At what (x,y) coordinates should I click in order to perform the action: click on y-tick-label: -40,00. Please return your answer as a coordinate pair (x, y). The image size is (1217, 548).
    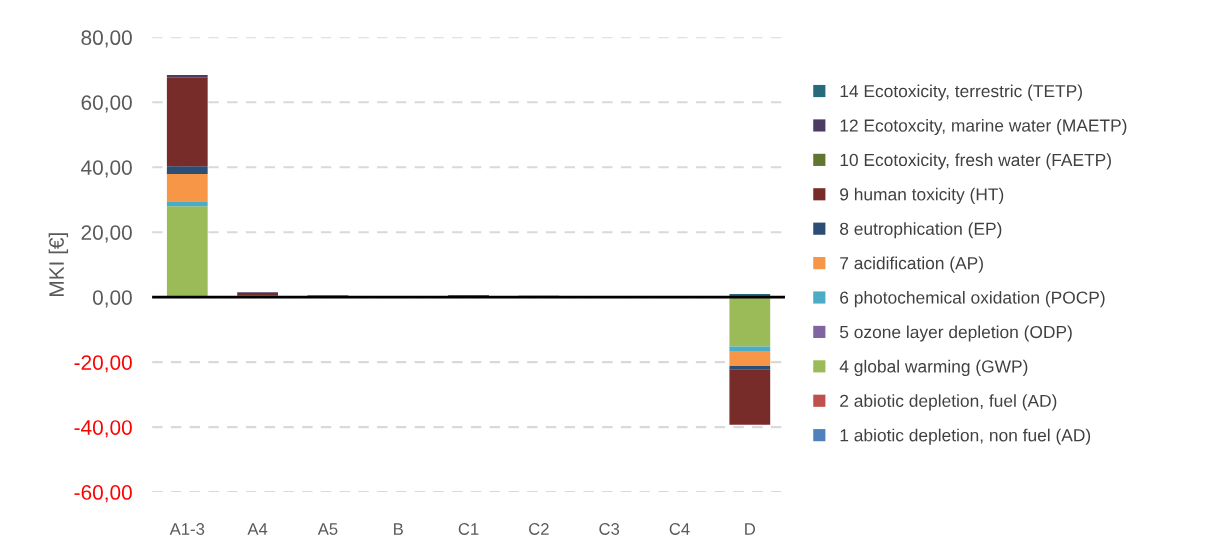
    Looking at the image, I should click on (103, 429).